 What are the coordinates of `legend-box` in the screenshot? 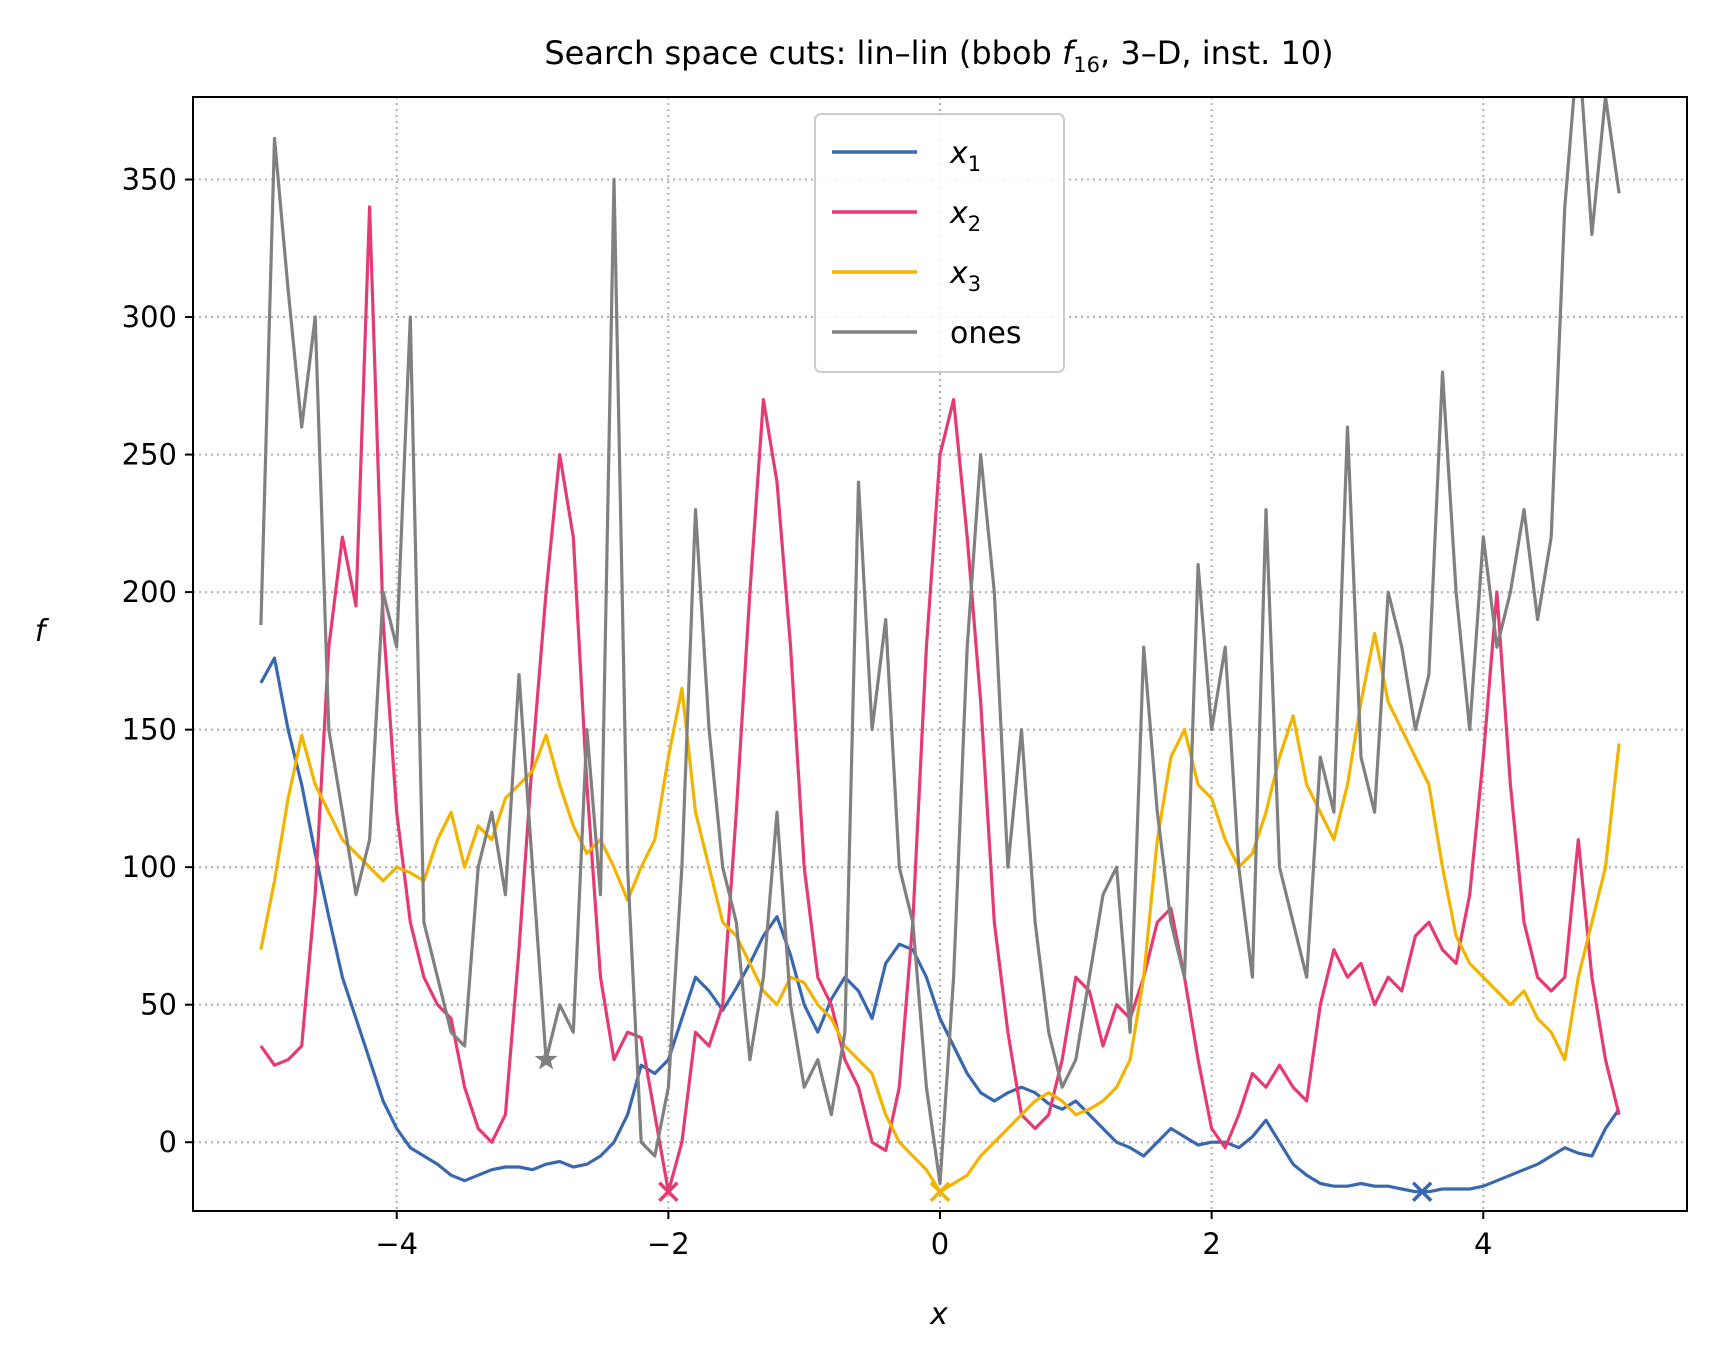 It's located at (939, 243).